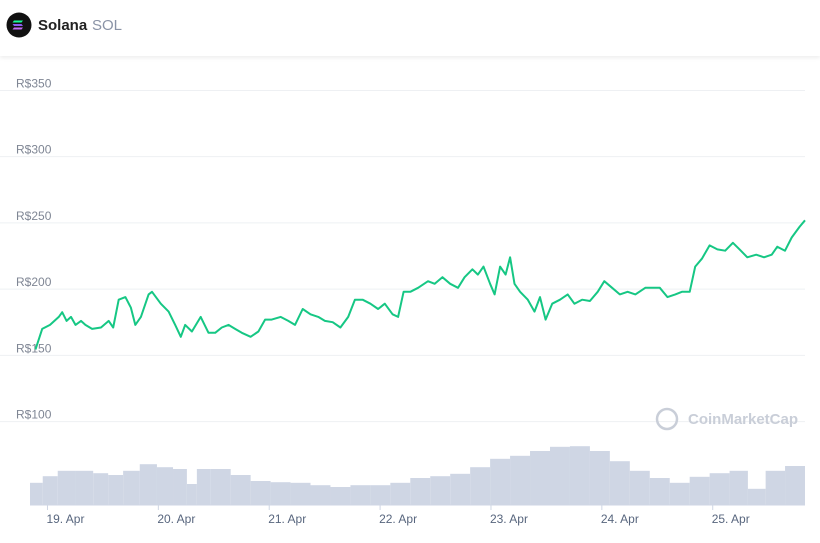 This screenshot has height=543, width=820. Describe the element at coordinates (287, 519) in the screenshot. I see `x-tick-label: 21. Apr` at that location.